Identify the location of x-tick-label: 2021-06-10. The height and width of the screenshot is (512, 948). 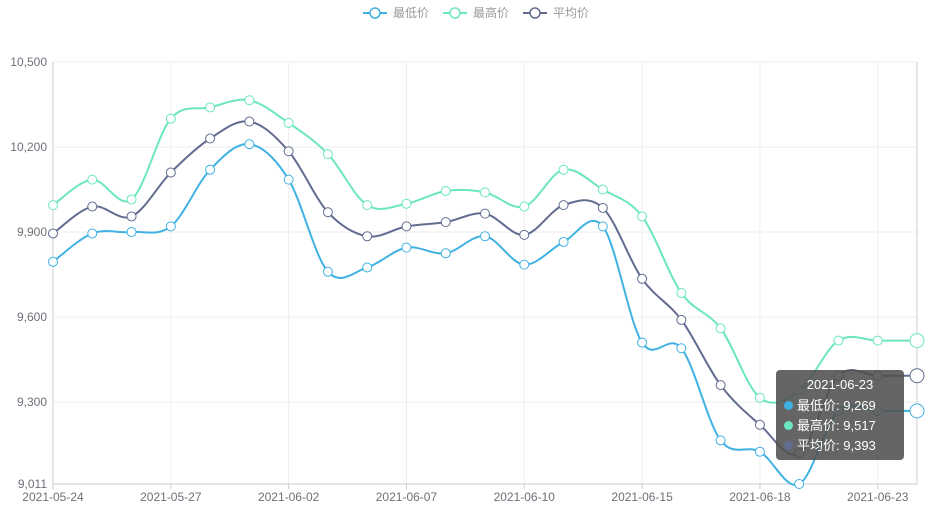
(525, 497).